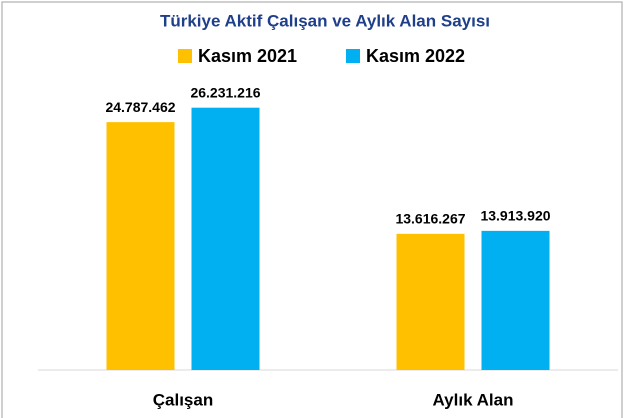 Image resolution: width=644 pixels, height=418 pixels. What do you see at coordinates (473, 399) in the screenshot?
I see `x-tick-label: Aylık Alan` at bounding box center [473, 399].